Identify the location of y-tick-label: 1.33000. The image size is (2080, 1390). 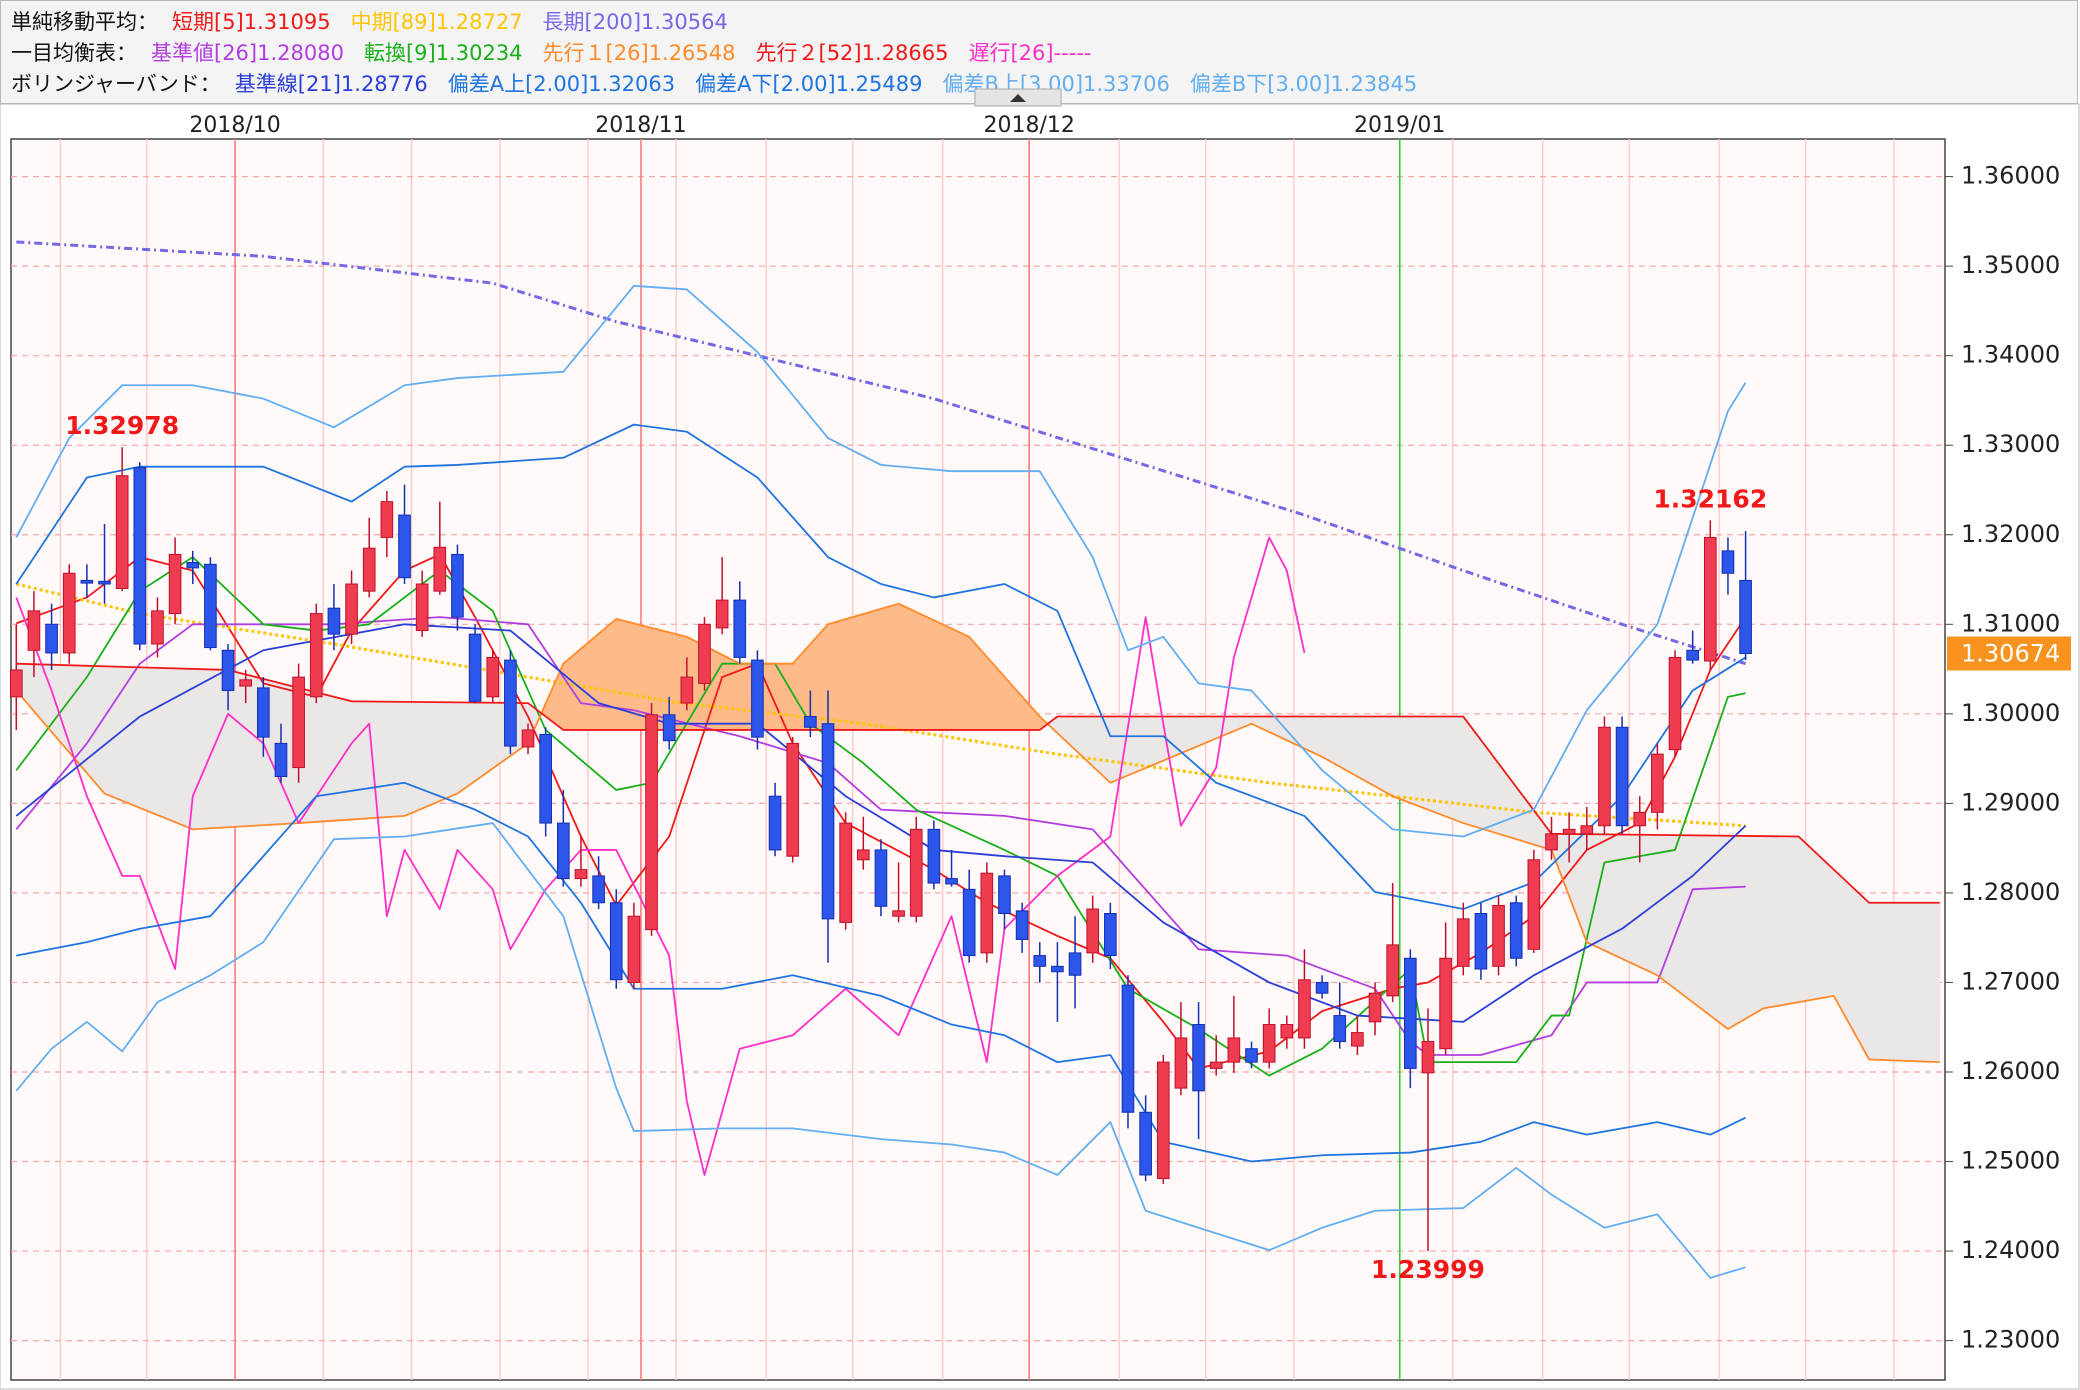
(2010, 444).